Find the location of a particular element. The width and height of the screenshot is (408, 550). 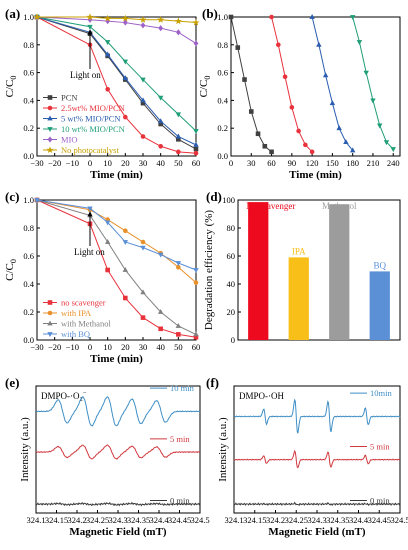

legend-label: 2.5wt% MIO/PCN is located at coordinates (93, 108).